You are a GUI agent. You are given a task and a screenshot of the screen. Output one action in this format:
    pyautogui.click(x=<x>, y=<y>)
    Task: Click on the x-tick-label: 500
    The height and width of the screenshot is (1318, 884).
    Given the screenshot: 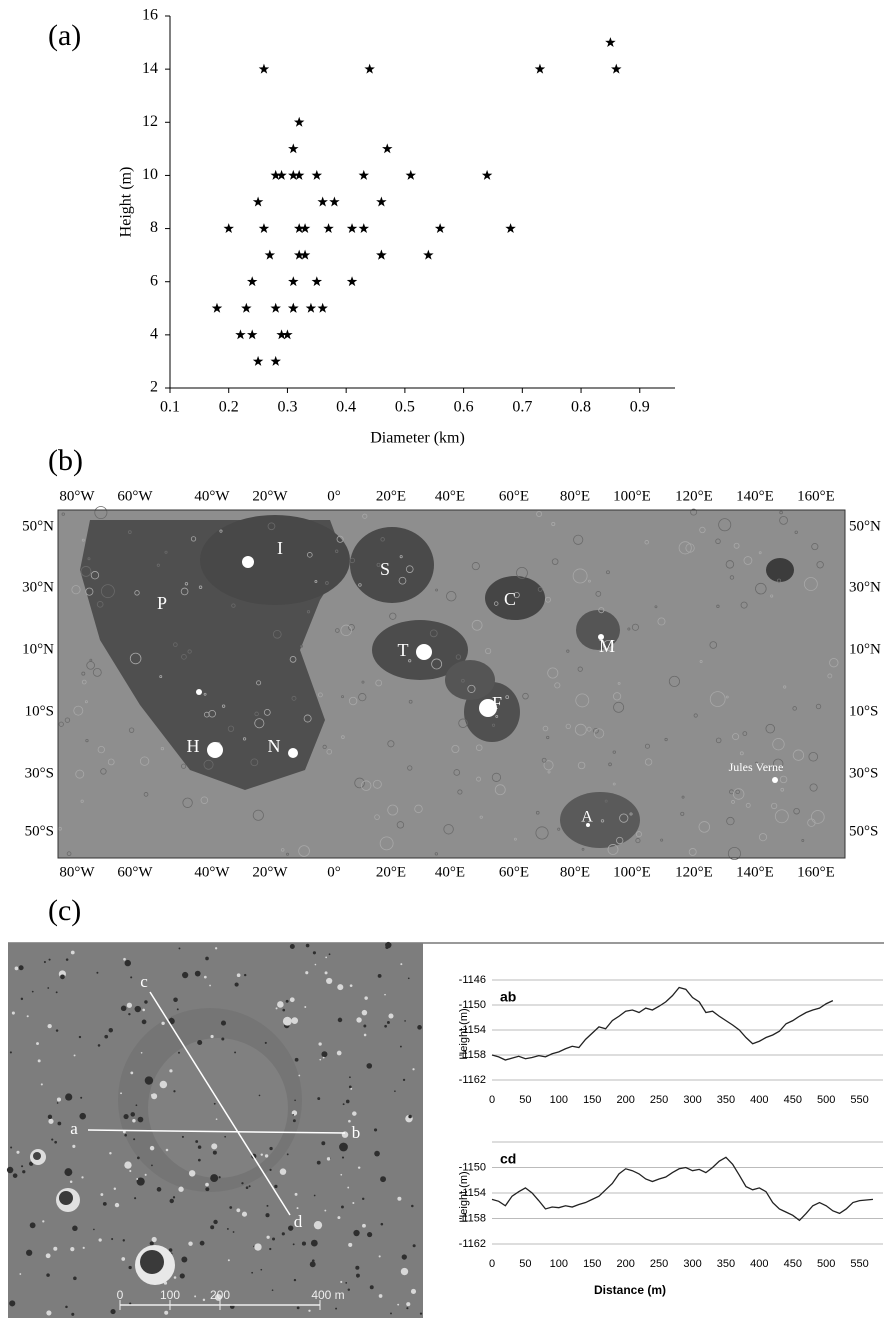 What is the action you would take?
    pyautogui.click(x=826, y=1100)
    